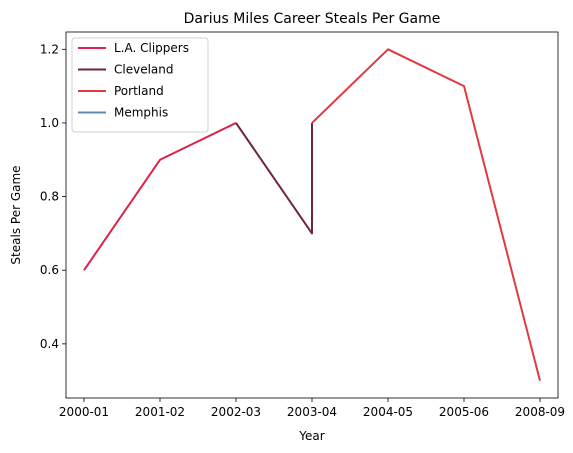 Image resolution: width=573 pixels, height=453 pixels. I want to click on y-tick-label: 0.4, so click(49, 344).